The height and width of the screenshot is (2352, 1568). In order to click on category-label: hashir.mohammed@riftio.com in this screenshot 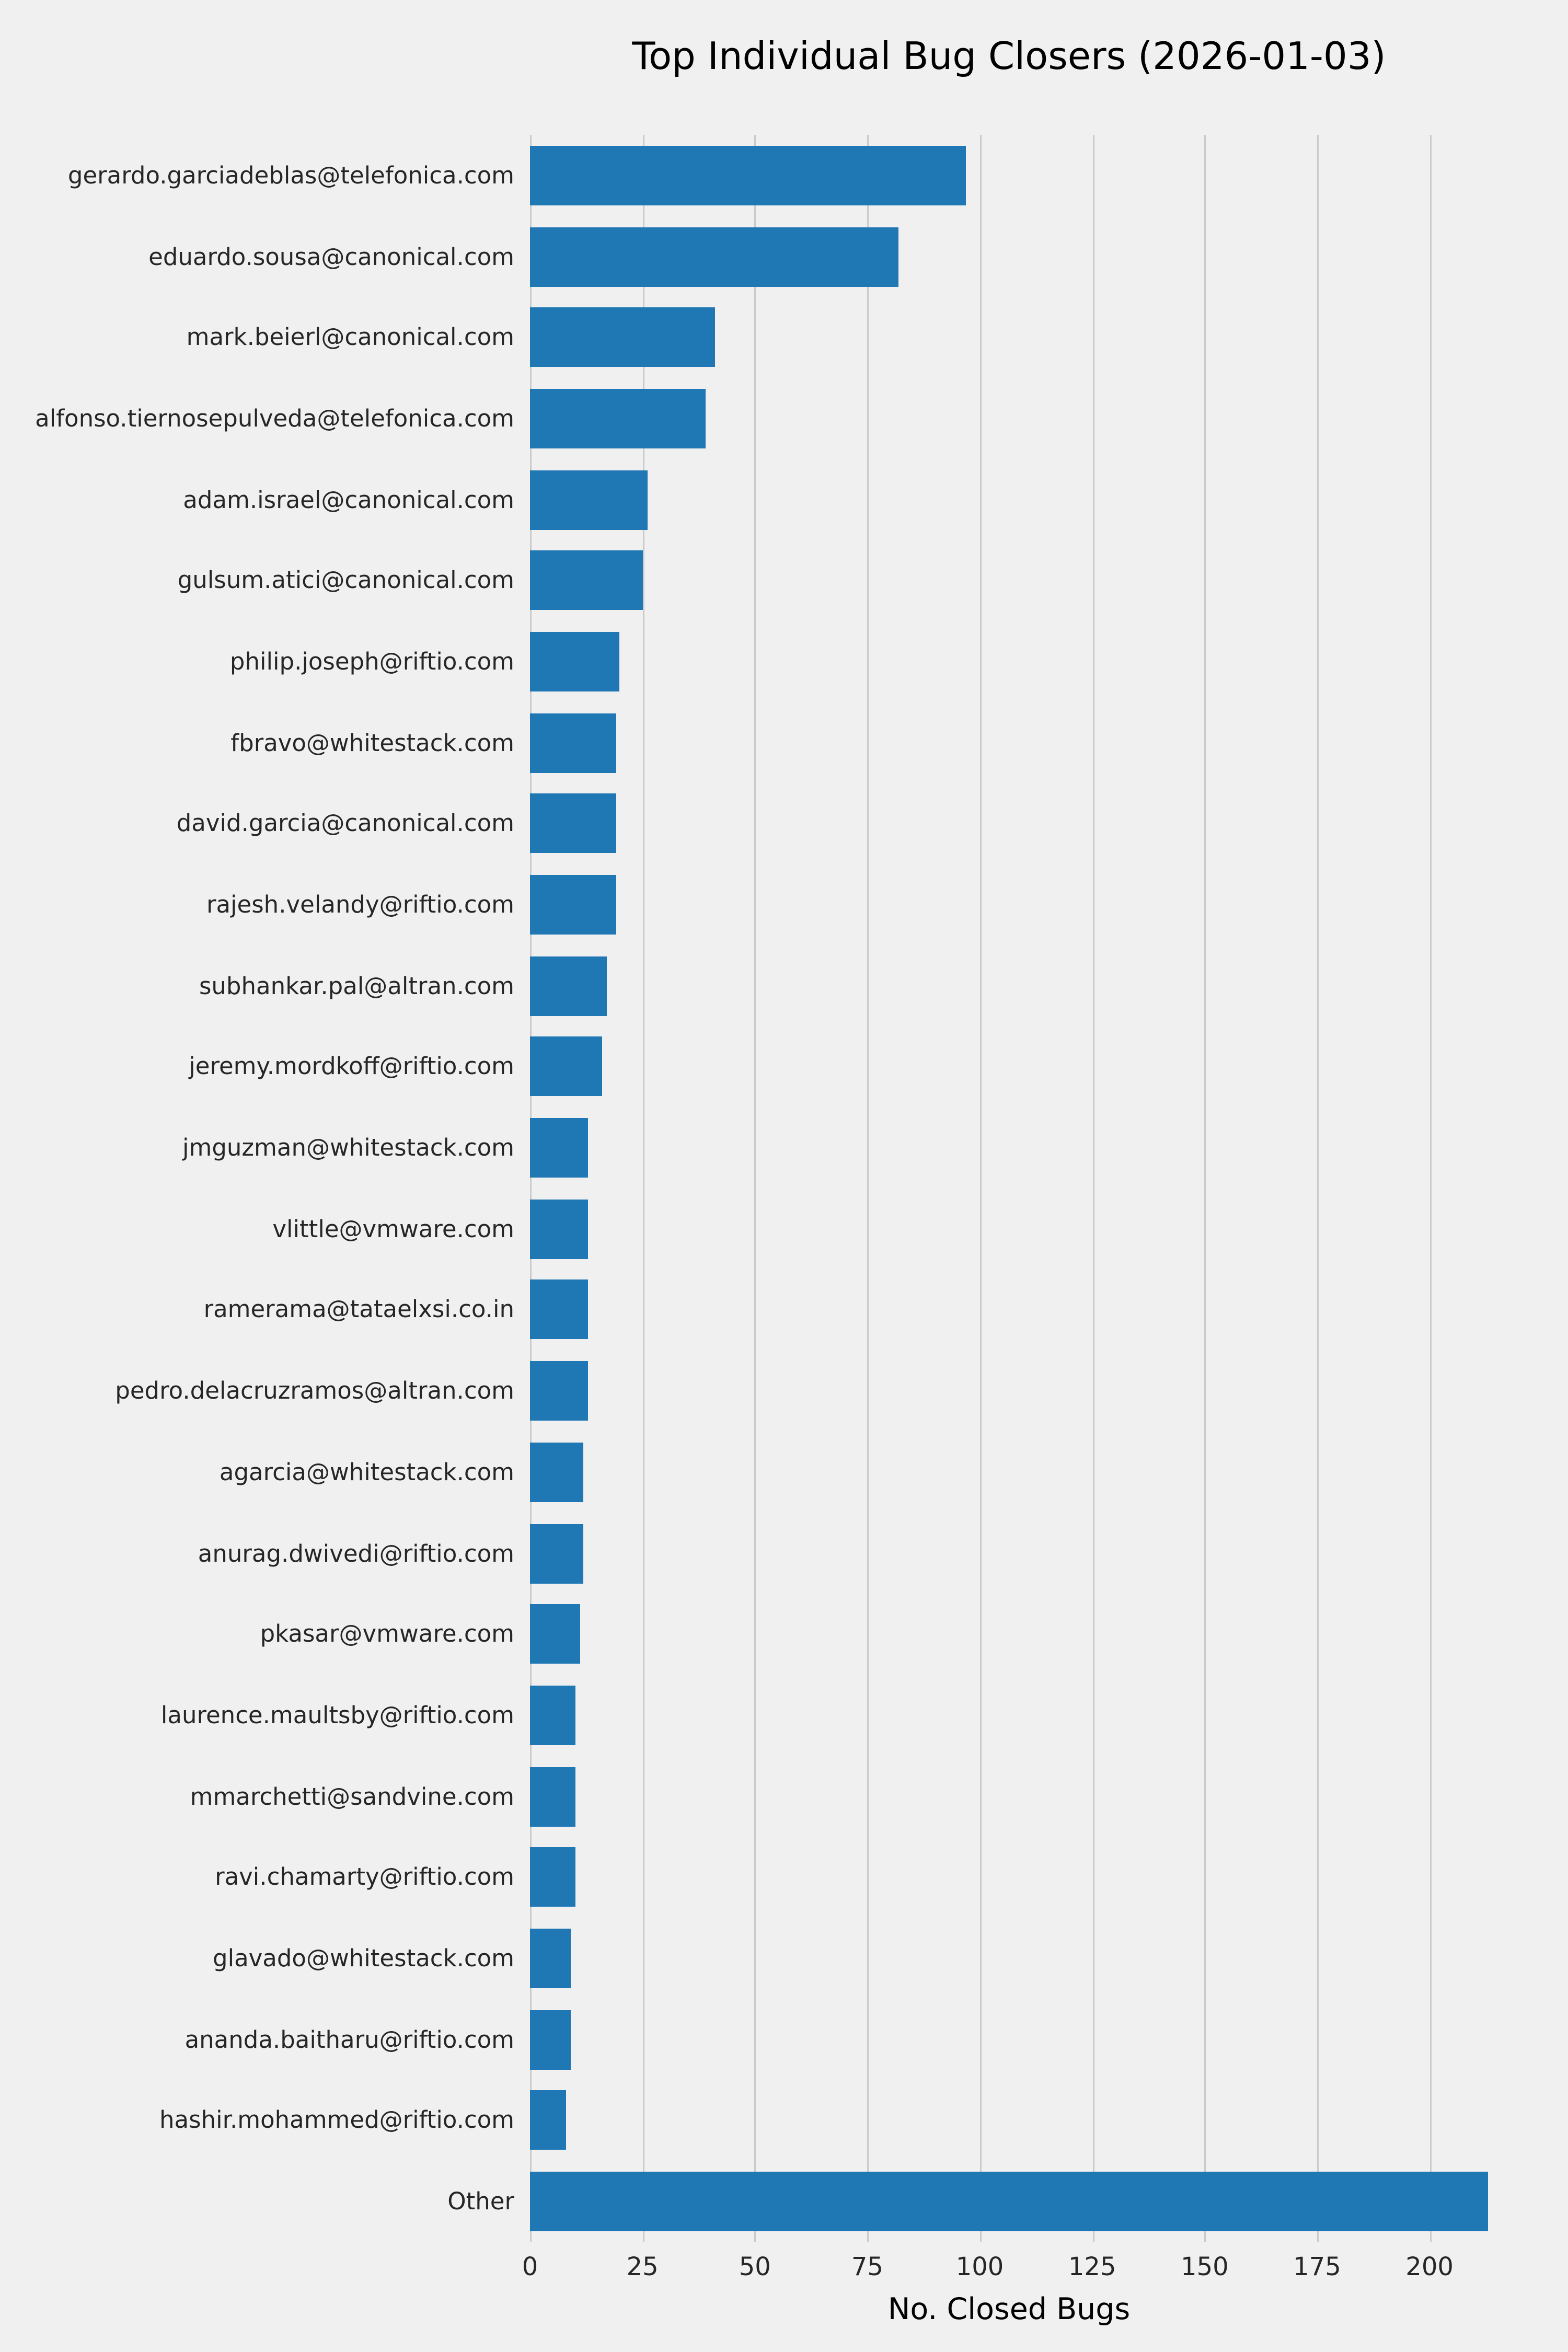, I will do `click(336, 2120)`.